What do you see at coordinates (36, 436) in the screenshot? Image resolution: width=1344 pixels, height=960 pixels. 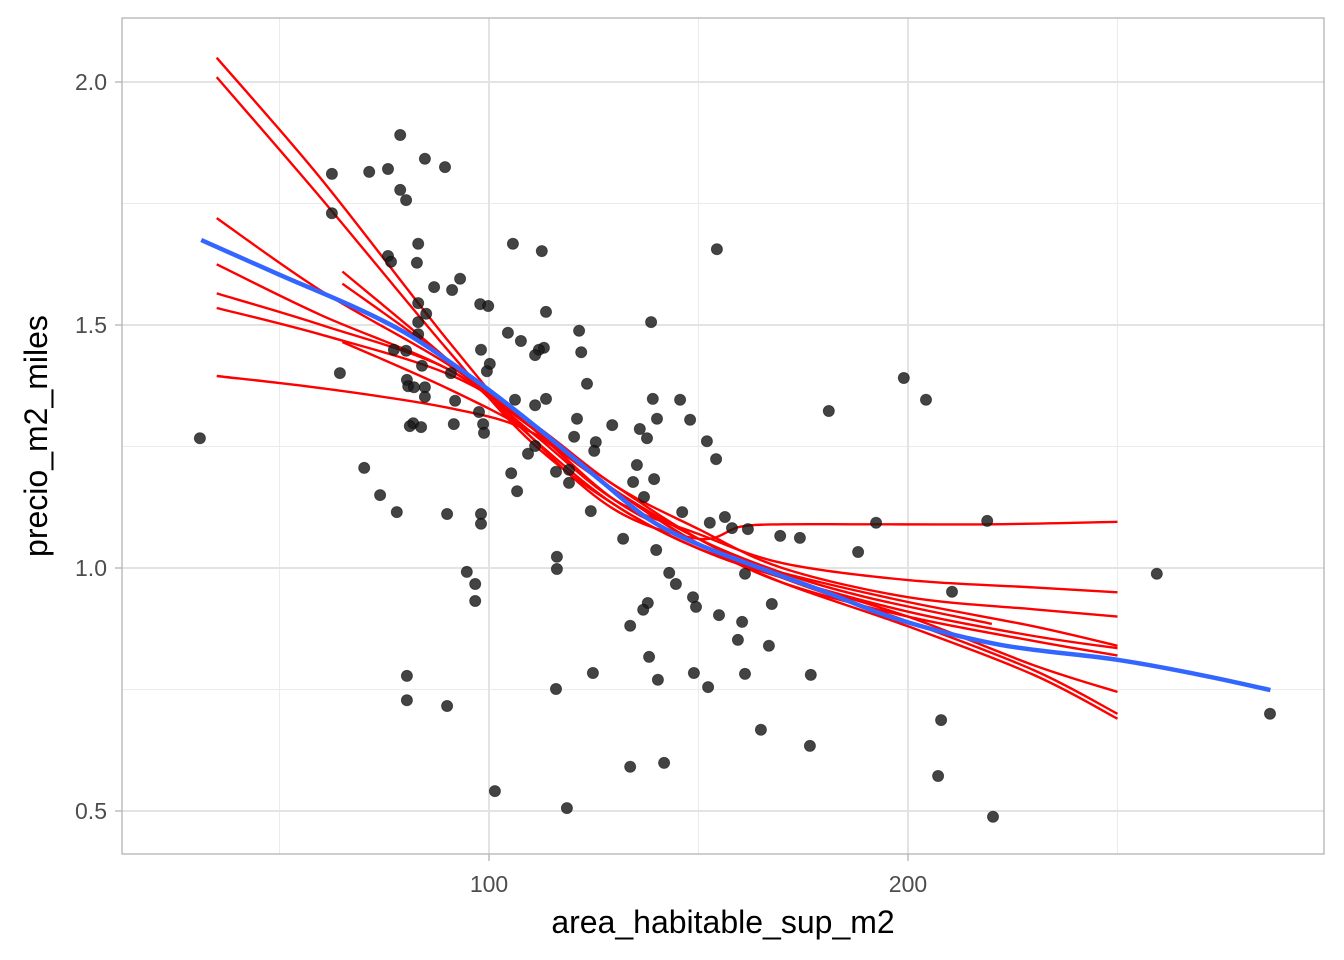 I see `y-axis-title: precio_m2_miles` at bounding box center [36, 436].